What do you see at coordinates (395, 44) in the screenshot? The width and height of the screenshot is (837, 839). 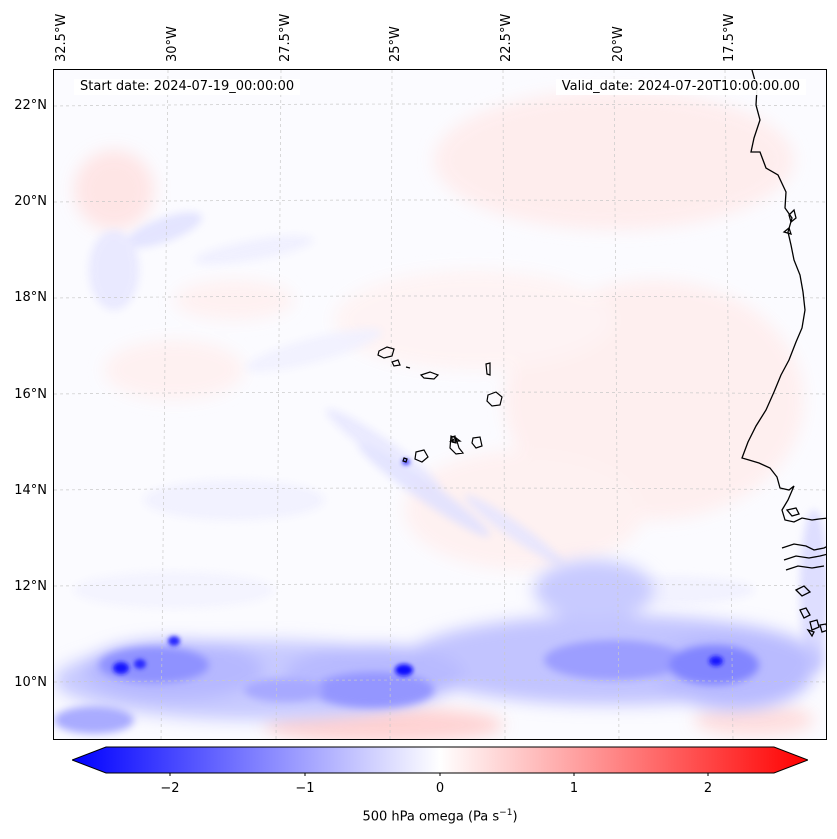 I see `lon-label-25w: 25°W` at bounding box center [395, 44].